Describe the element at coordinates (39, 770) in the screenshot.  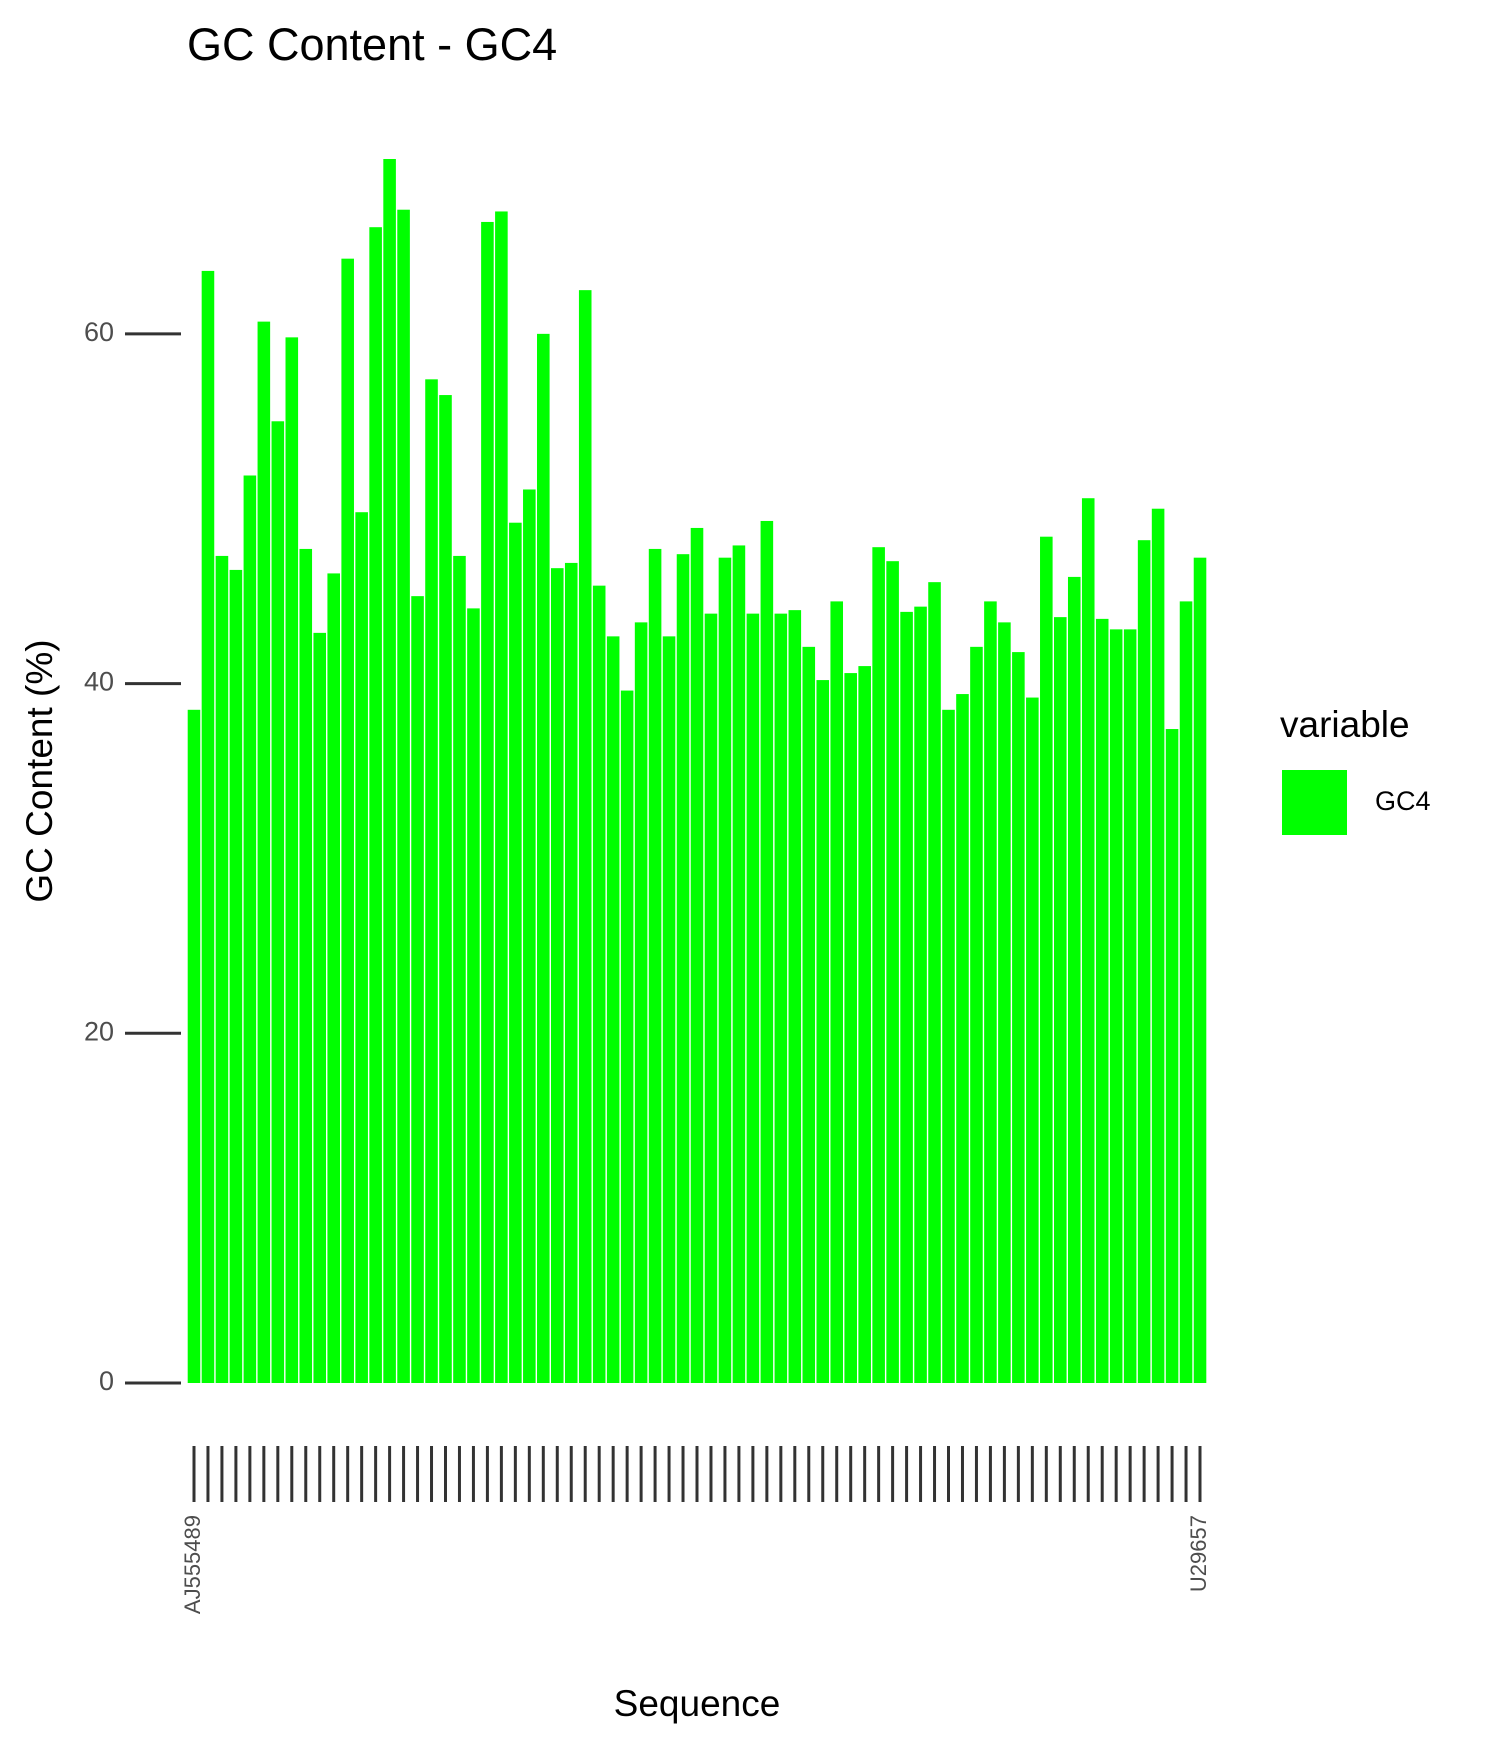
I see `y-axis-title: GC Content (%)` at that location.